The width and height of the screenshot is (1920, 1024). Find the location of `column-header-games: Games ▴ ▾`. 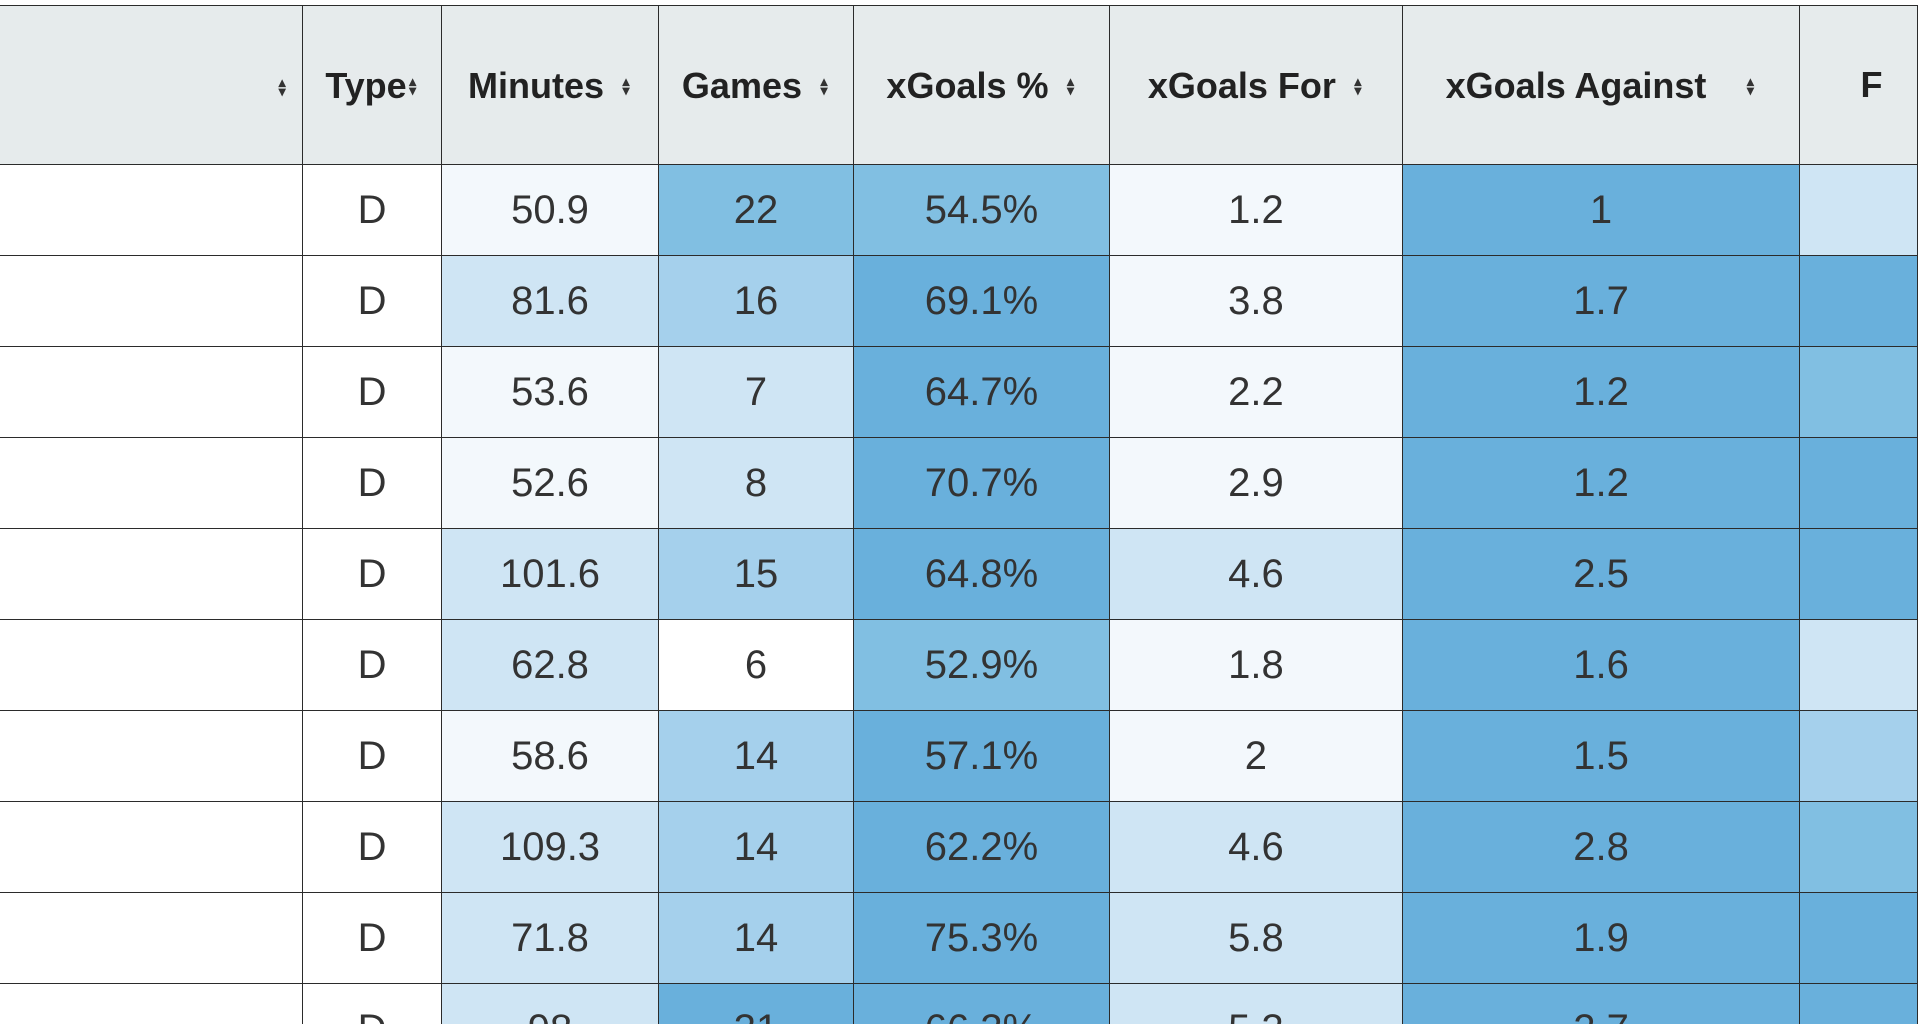

column-header-games: Games ▴ ▾ is located at coordinates (756, 85).